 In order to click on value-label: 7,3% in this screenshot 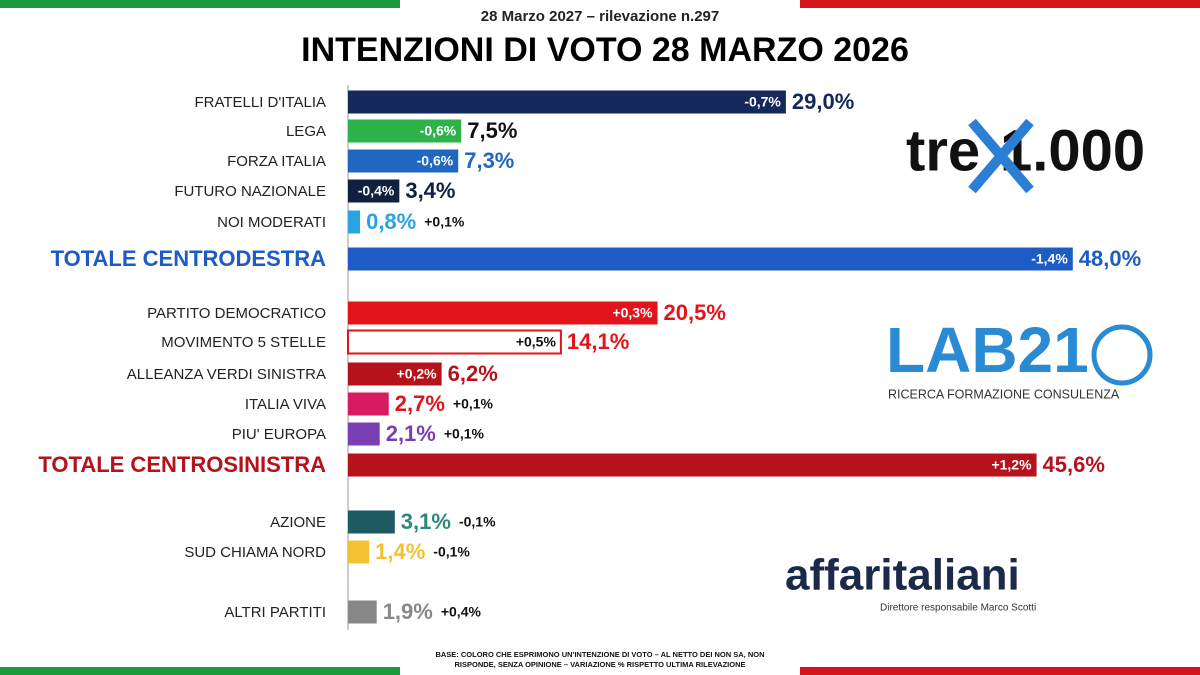, I will do `click(489, 160)`.